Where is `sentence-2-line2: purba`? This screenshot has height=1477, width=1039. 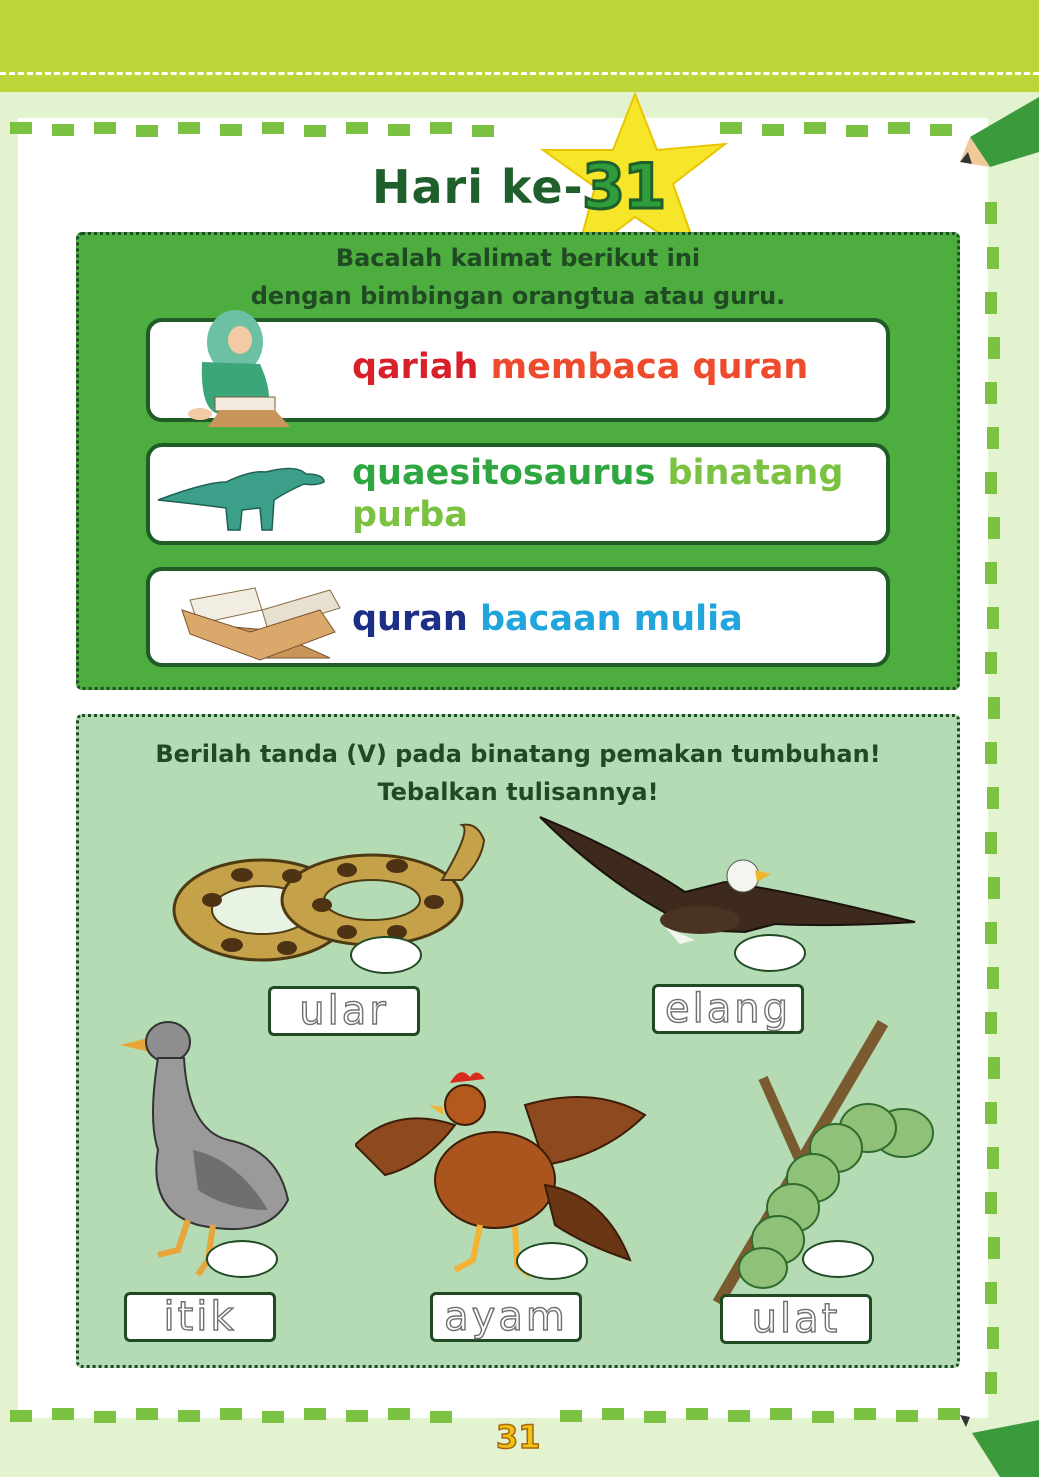 sentence-2-line2: purba is located at coordinates (410, 515).